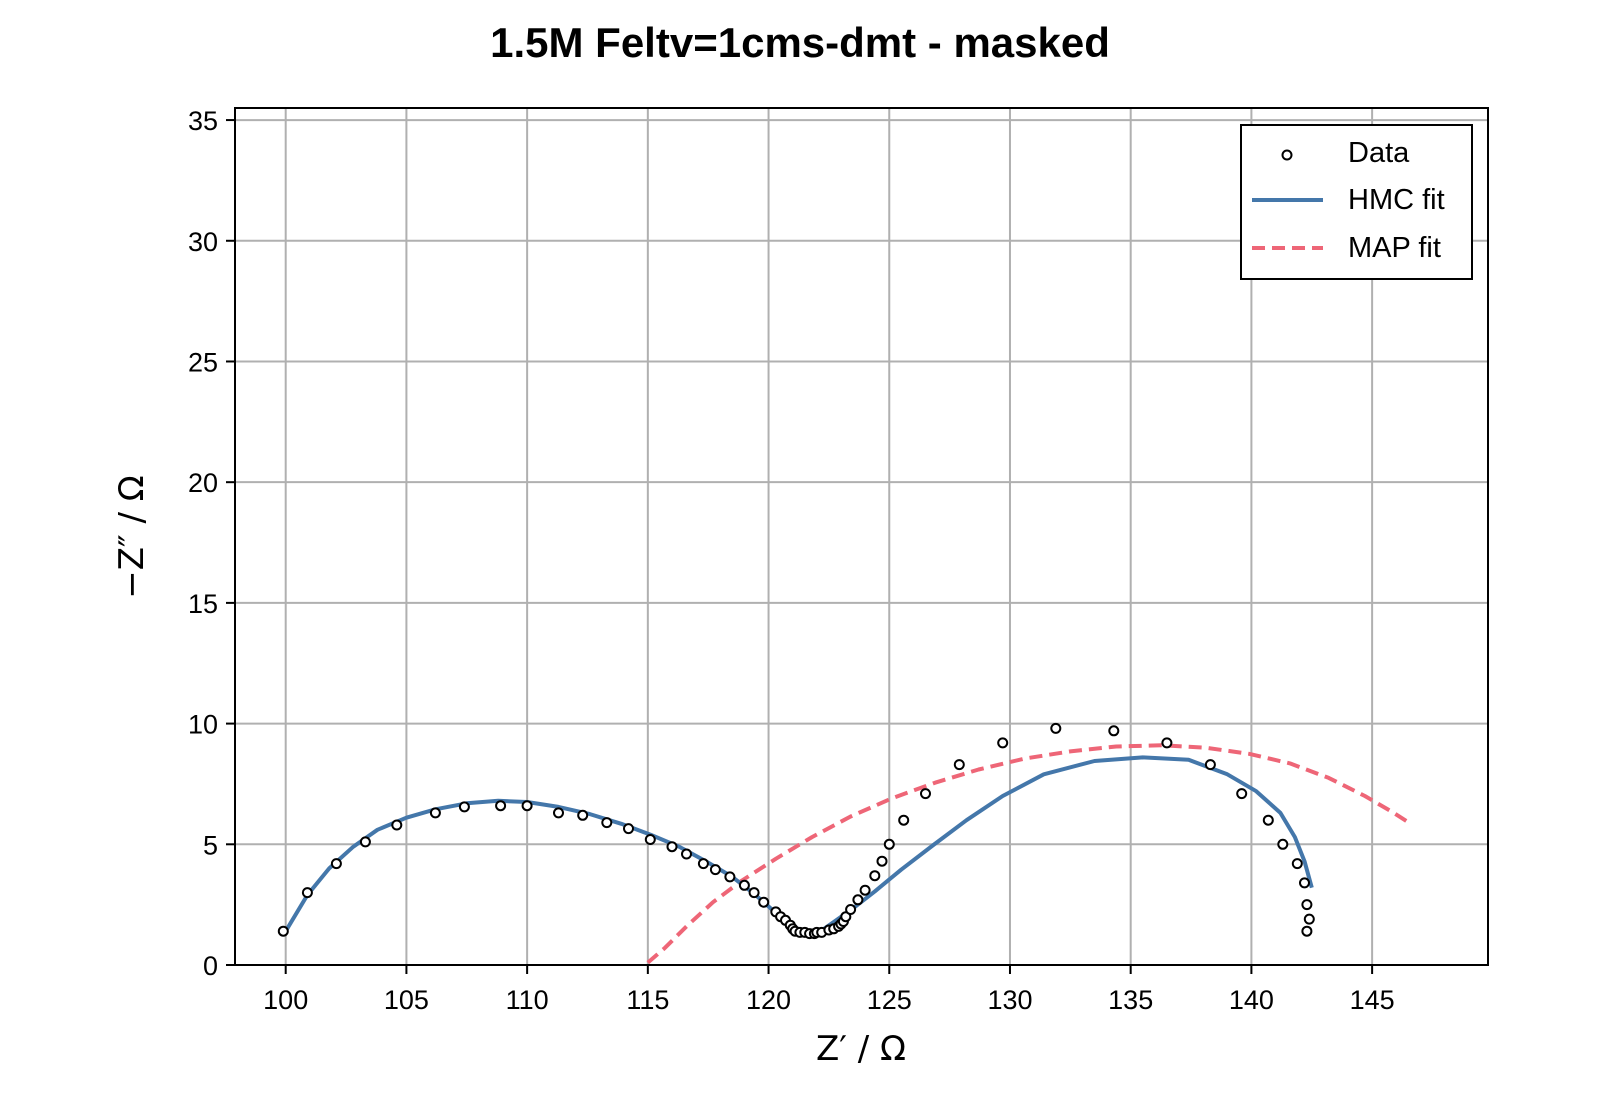 The width and height of the screenshot is (1600, 1100). I want to click on y-tick-label: 10, so click(203, 725).